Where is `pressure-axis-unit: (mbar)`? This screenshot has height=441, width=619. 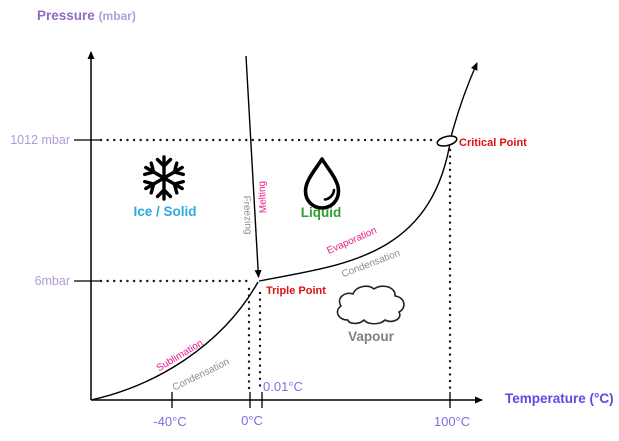 pressure-axis-unit: (mbar) is located at coordinates (117, 16).